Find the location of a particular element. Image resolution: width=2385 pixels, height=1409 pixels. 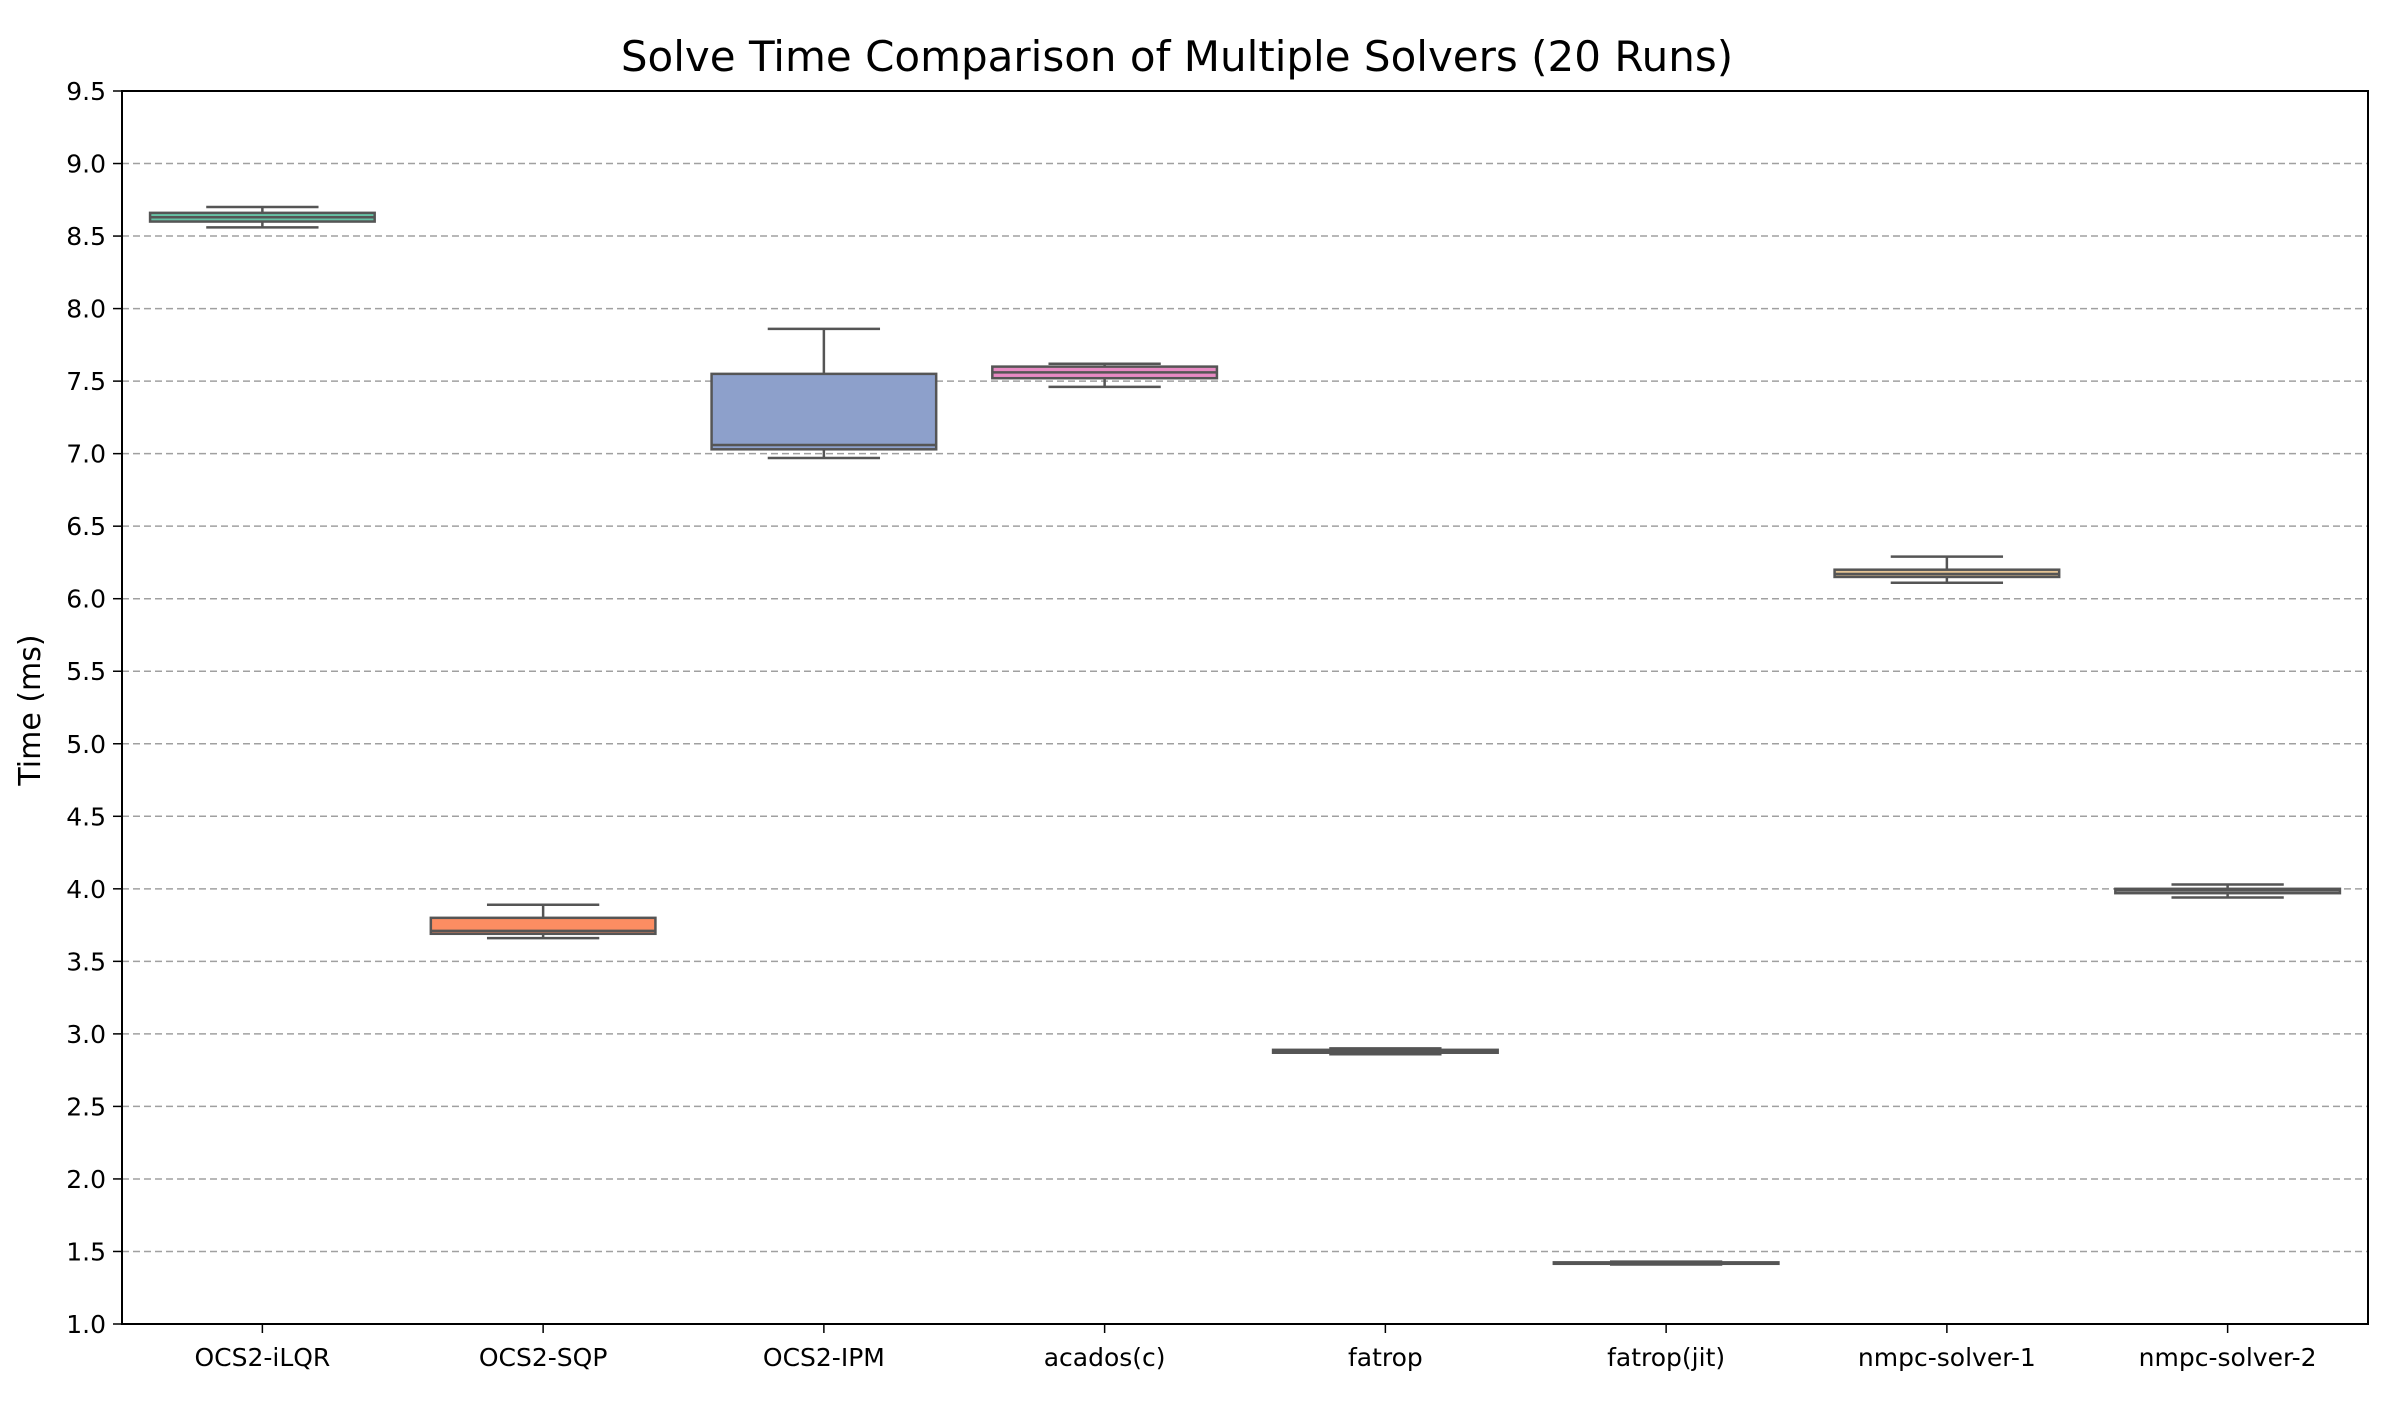

y-tick-label: 8.0 is located at coordinates (86, 309).